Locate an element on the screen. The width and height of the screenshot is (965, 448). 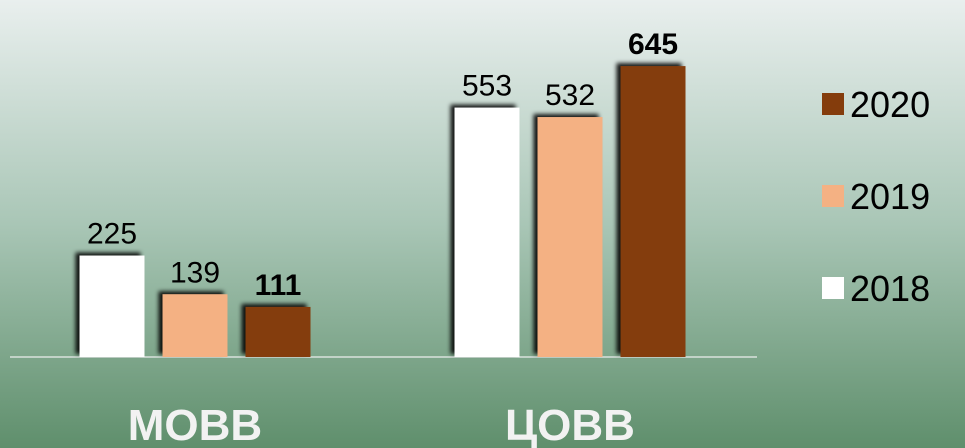
category-label: МОВВ is located at coordinates (195, 424).